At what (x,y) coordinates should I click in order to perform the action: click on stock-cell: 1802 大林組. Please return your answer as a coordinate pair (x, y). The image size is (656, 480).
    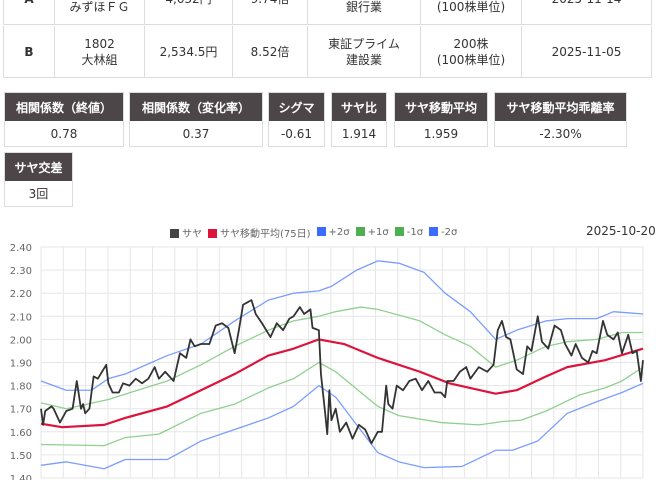
    Looking at the image, I should click on (100, 51).